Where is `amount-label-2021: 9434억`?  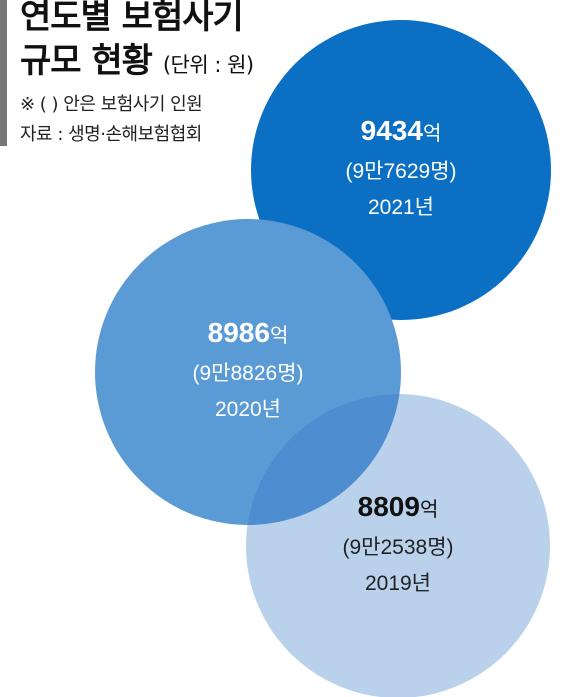 amount-label-2021: 9434억 is located at coordinates (401, 130).